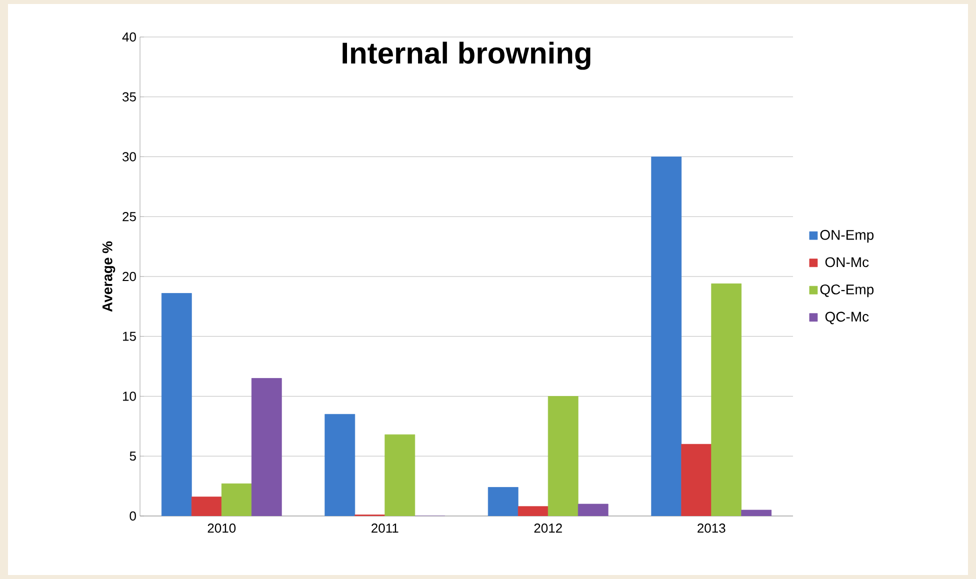  What do you see at coordinates (129, 217) in the screenshot?
I see `y-tick-label: 25` at bounding box center [129, 217].